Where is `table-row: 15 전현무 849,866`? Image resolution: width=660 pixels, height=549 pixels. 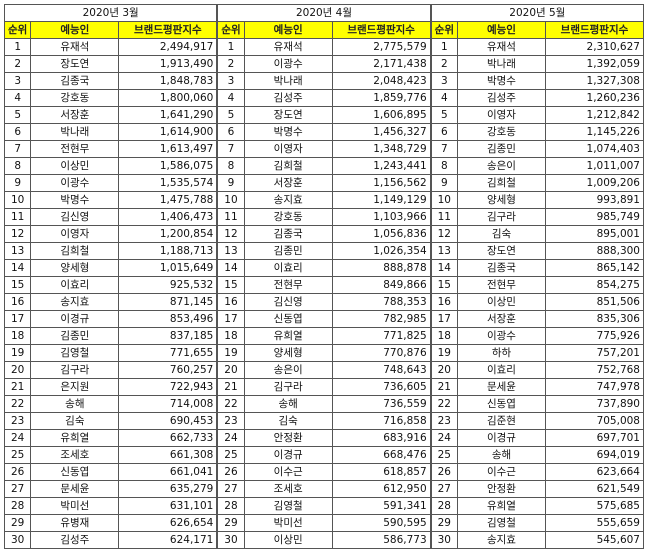 table-row: 15 전현무 849,866 is located at coordinates (324, 285).